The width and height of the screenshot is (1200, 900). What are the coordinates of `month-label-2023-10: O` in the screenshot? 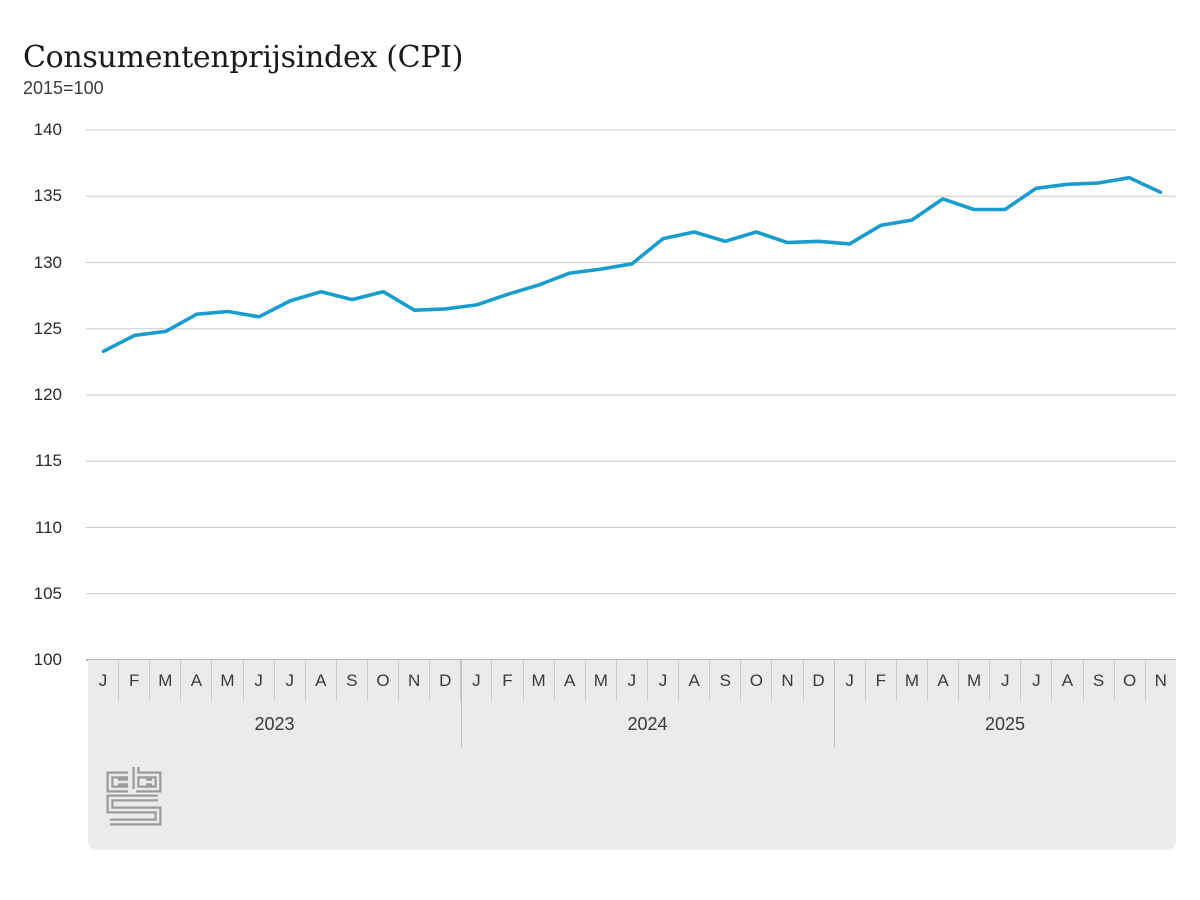 It's located at (384, 680).